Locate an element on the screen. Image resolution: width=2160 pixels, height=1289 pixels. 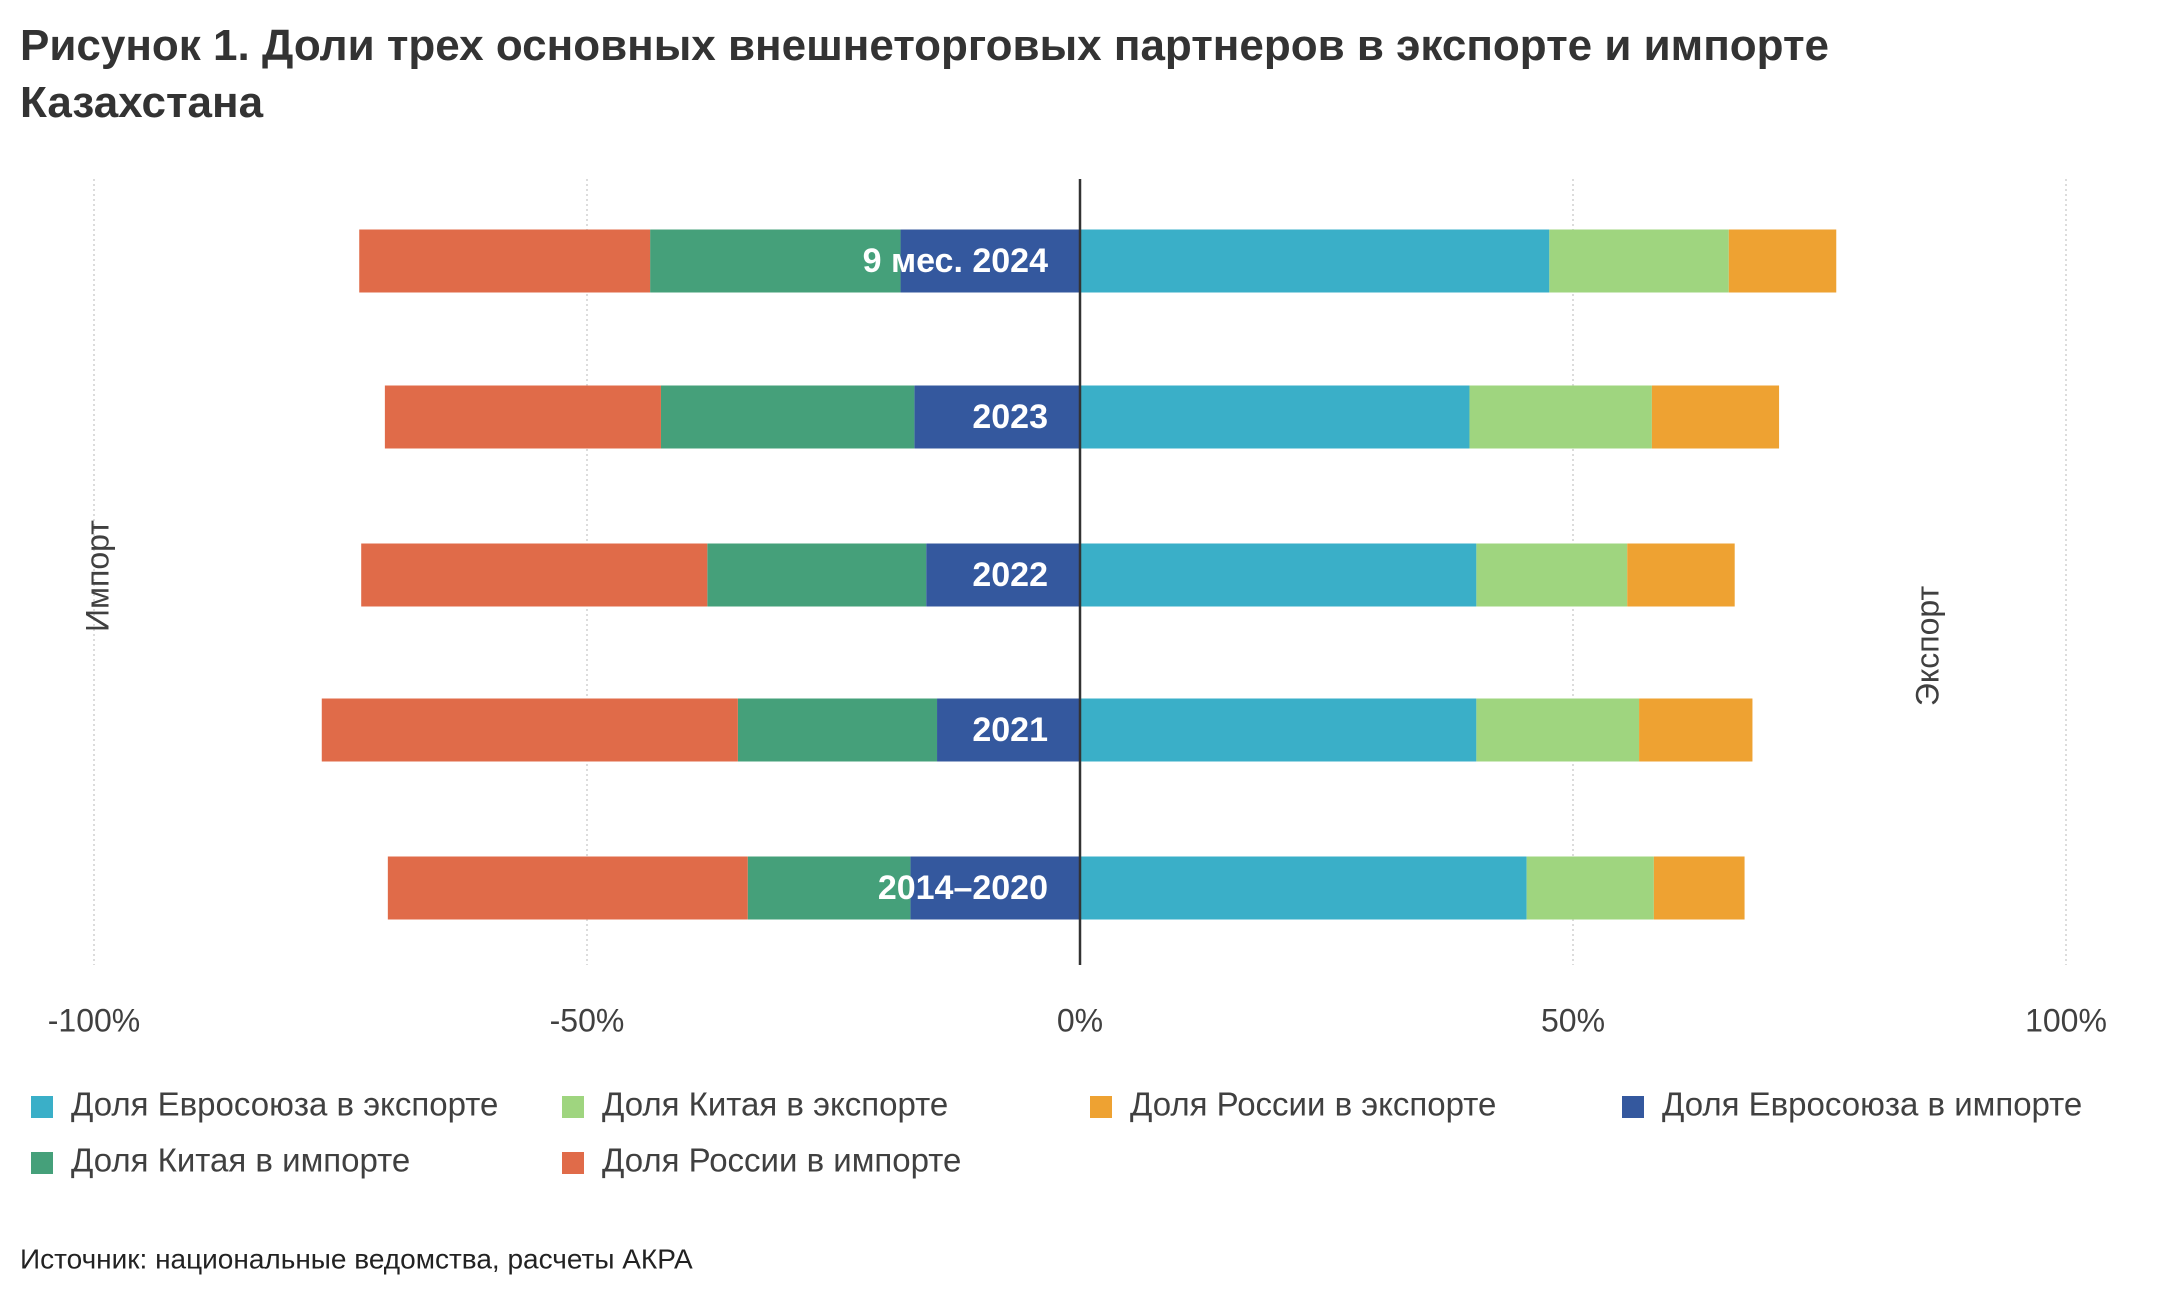
x-tick-label: -100% is located at coordinates (94, 1020).